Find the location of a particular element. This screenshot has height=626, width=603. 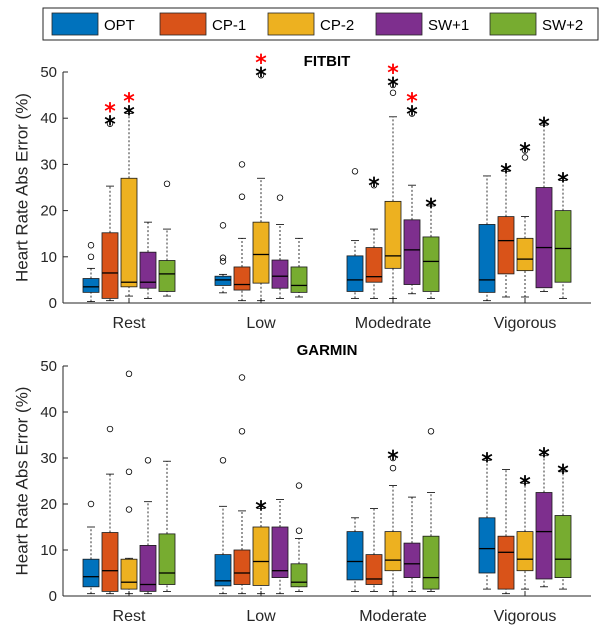

box-cp2-rest: ** is located at coordinates (129, 193).